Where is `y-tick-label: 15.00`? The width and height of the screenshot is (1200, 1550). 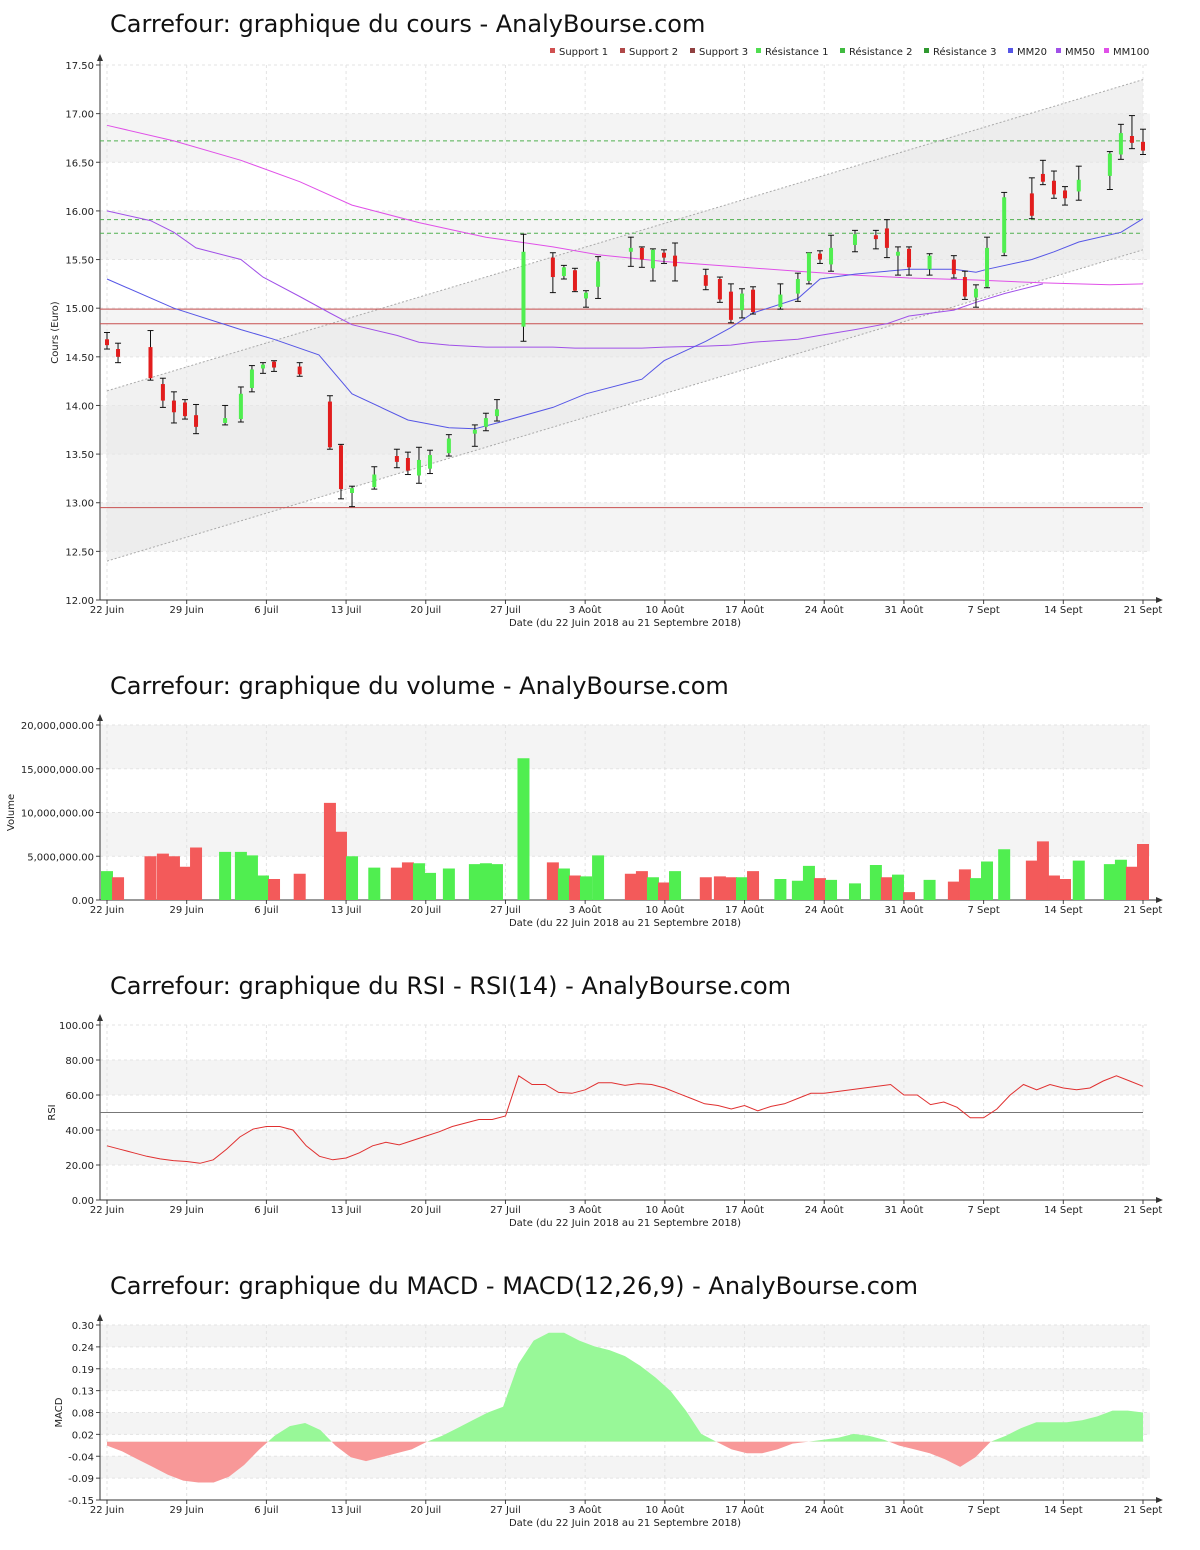
y-tick-label: 15.00 is located at coordinates (79, 309).